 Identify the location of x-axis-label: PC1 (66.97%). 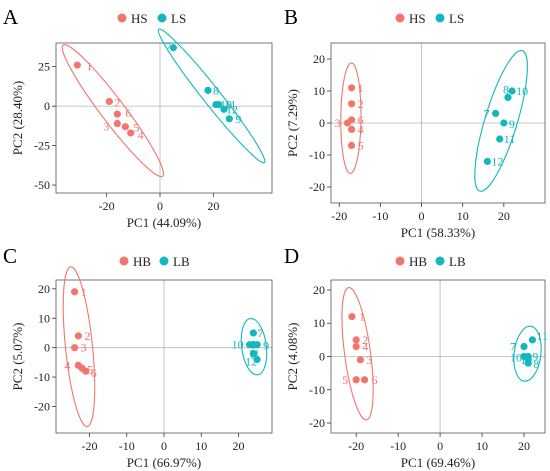
(164, 462).